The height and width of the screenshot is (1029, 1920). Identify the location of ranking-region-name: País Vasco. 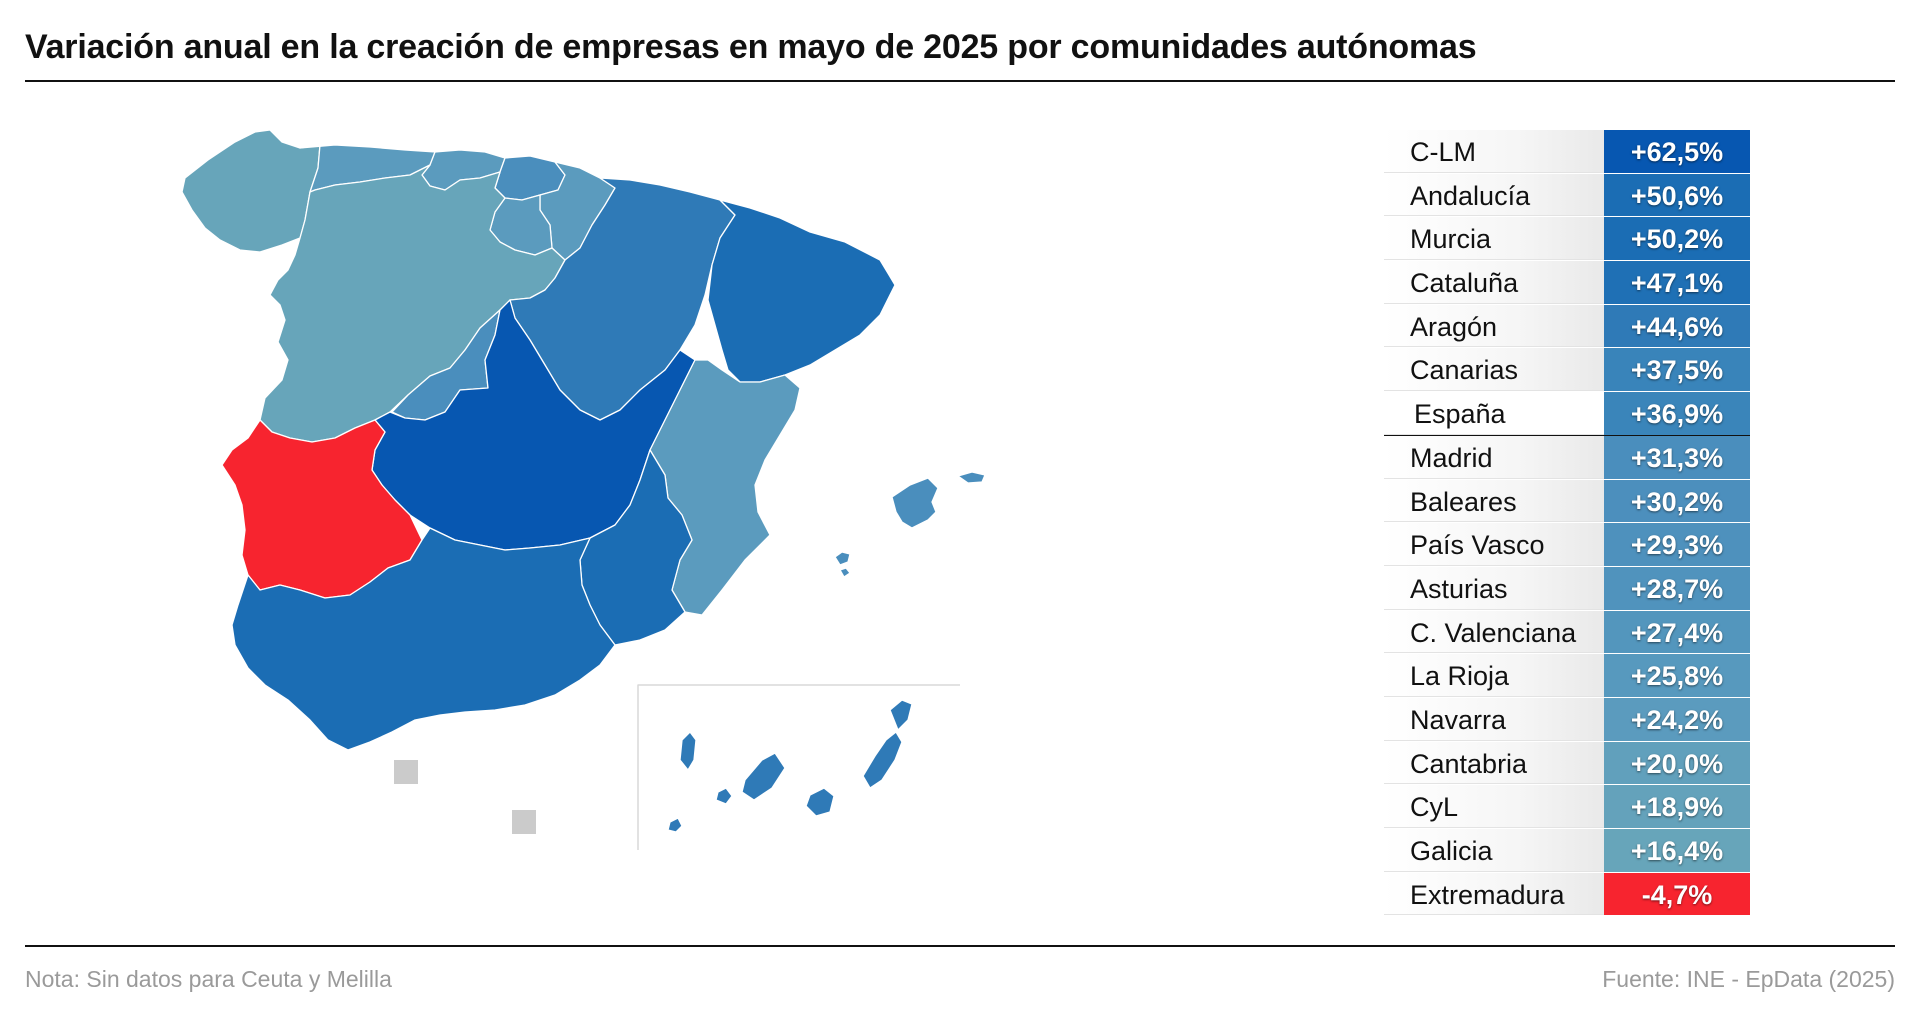
(1494, 544).